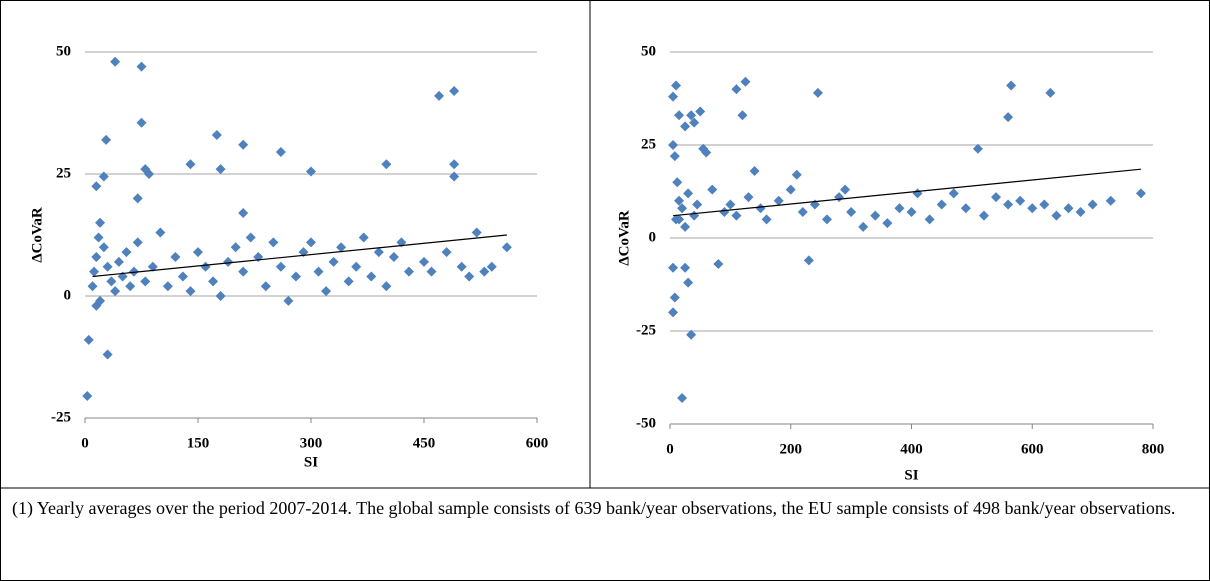  I want to click on x-tick-label: 200, so click(791, 449).